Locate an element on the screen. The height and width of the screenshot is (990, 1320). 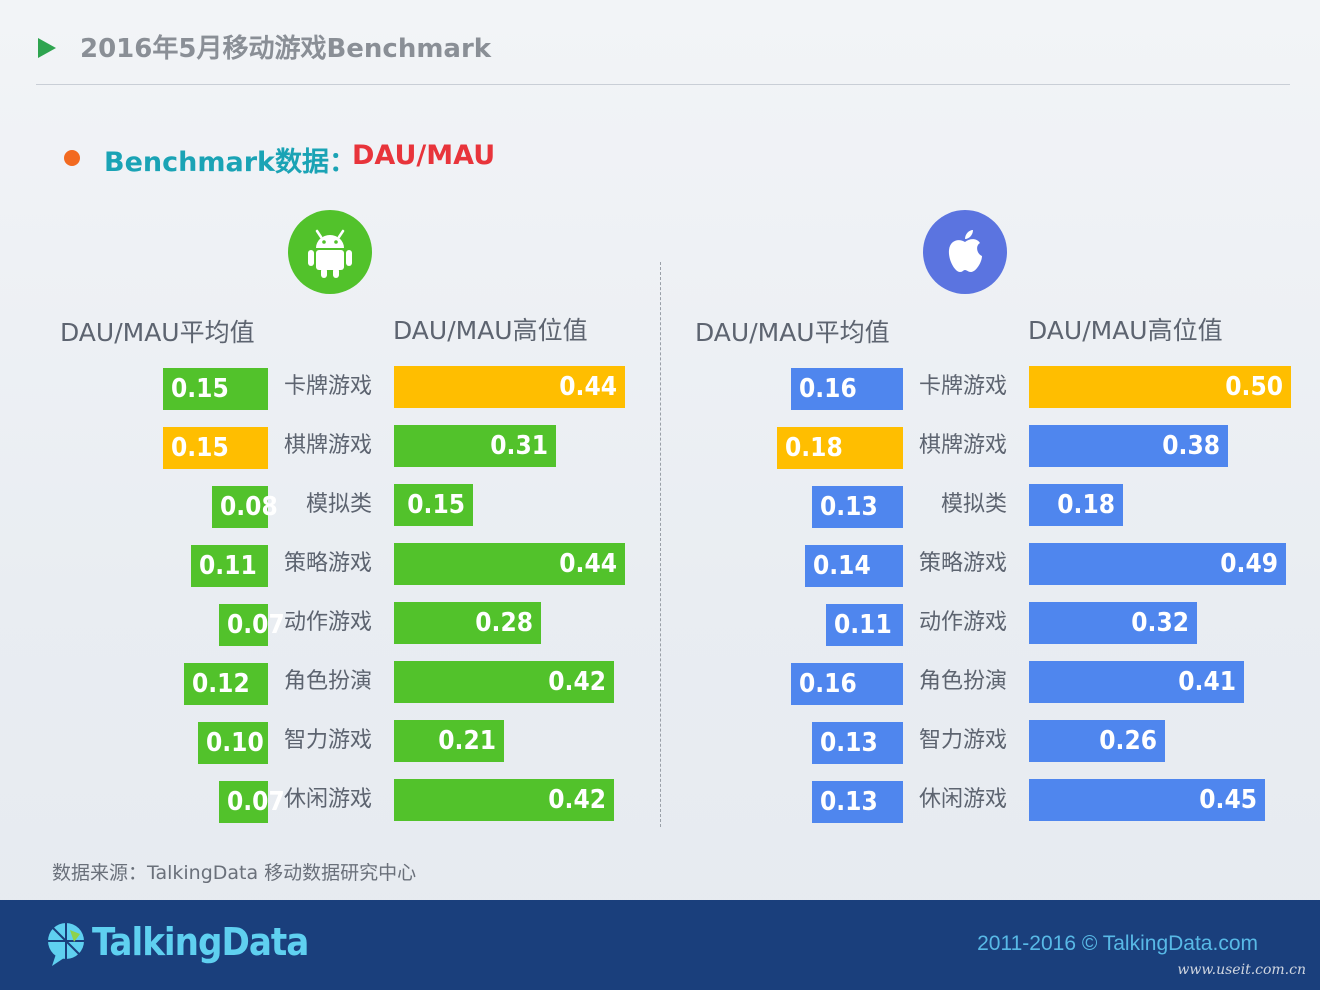
ios-avg-bar: 0.11 is located at coordinates (864, 625).